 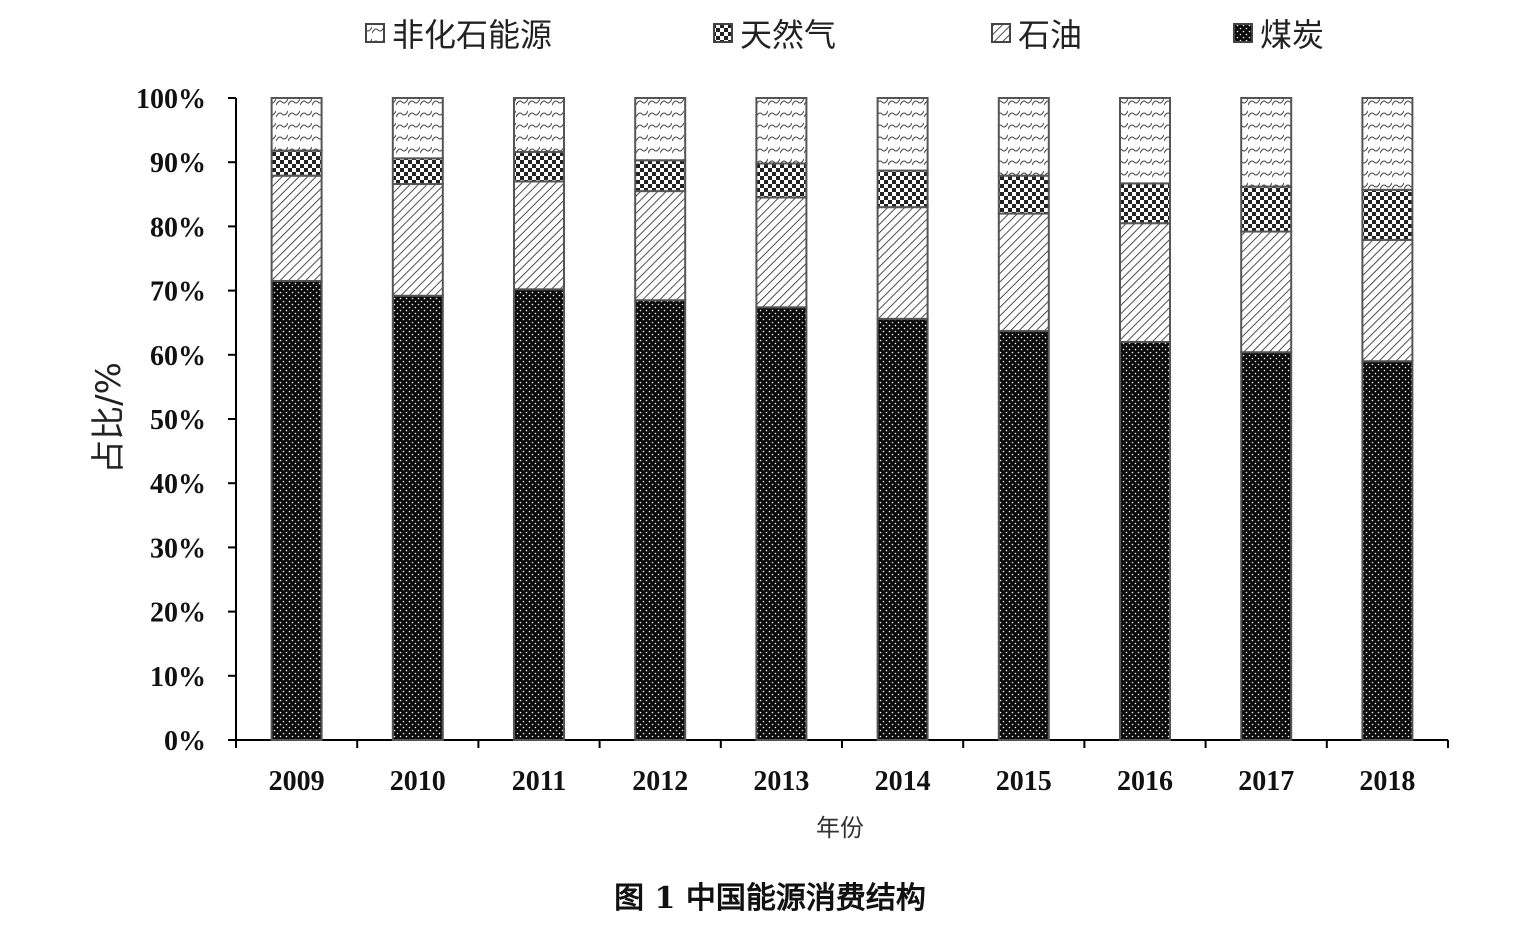 What do you see at coordinates (1292, 35) in the screenshot?
I see `legend-label: 煤炭` at bounding box center [1292, 35].